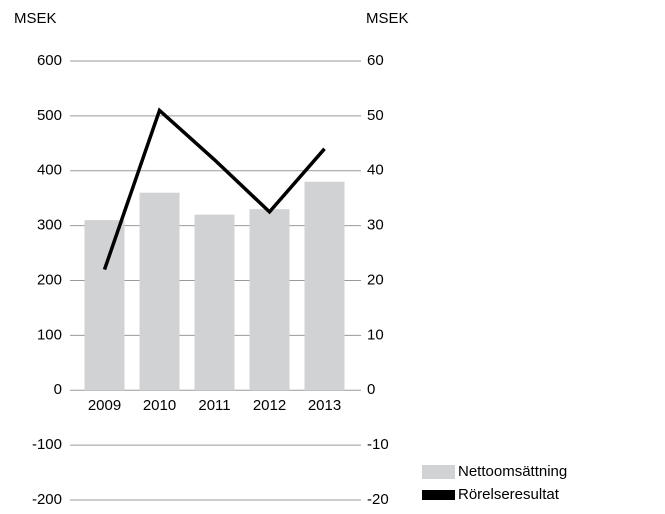 The height and width of the screenshot is (514, 665). I want to click on y-axis-label: MSEK, so click(35, 18).